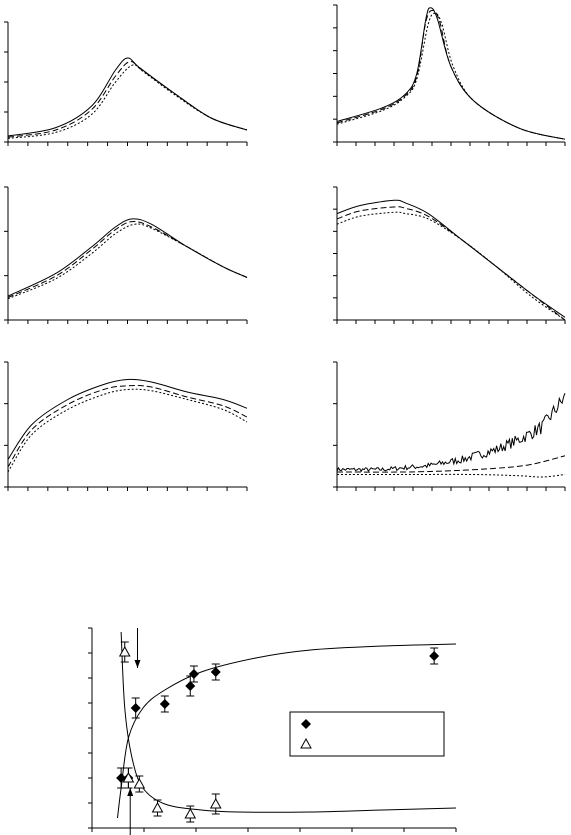 The width and height of the screenshot is (571, 835). I want to click on fit-curve-rising, so click(286, 731).